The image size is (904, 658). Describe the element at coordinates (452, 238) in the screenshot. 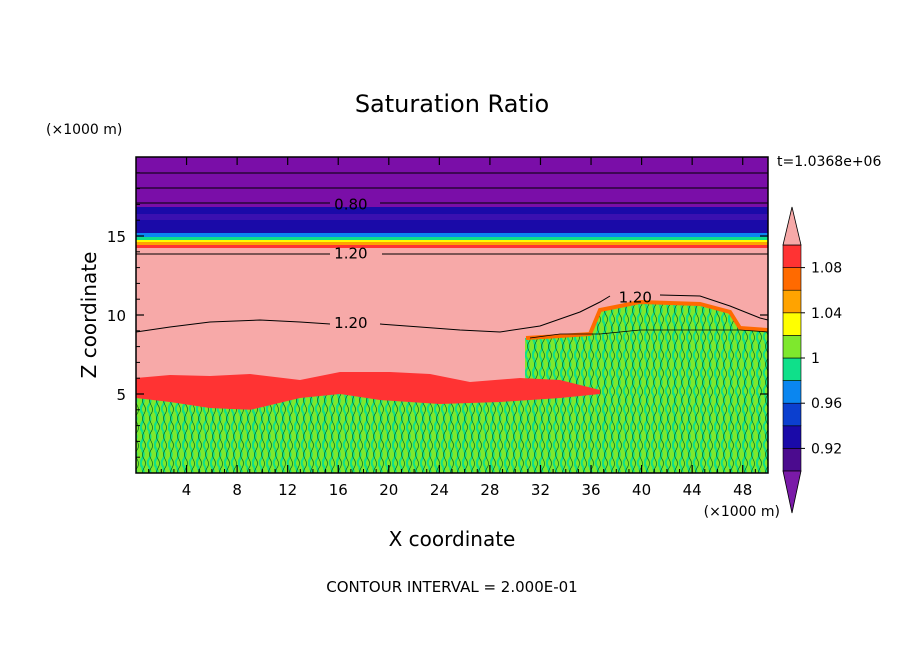

I see `region-green-band` at that location.